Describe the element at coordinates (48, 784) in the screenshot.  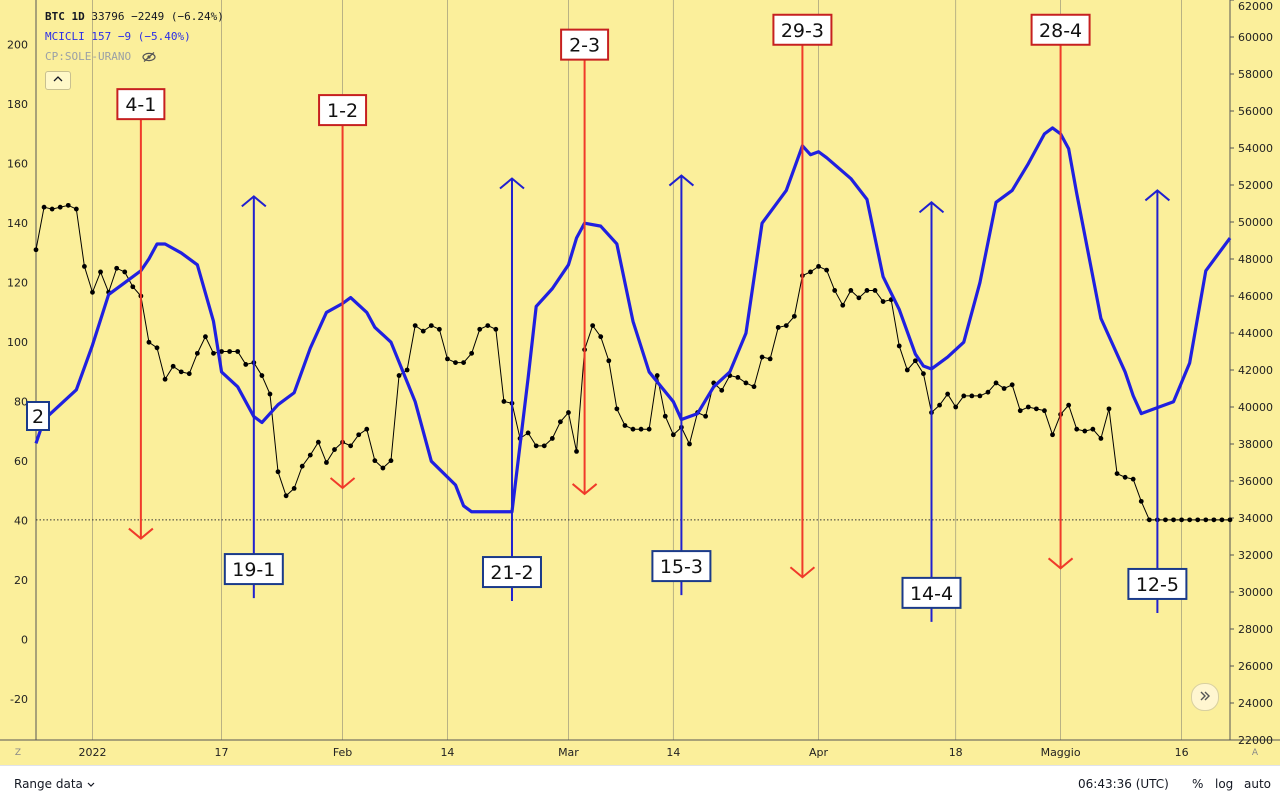
I see `range-label: Range data` at that location.